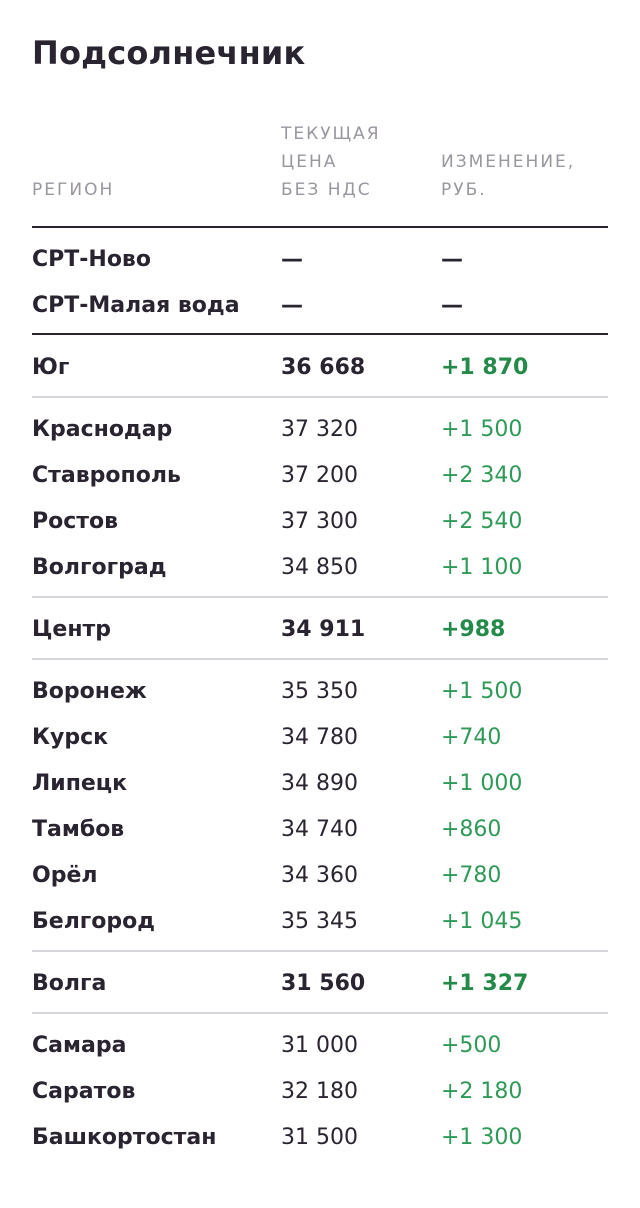 This screenshot has width=640, height=1208. What do you see at coordinates (319, 1091) in the screenshot?
I see `price-value: 32 180` at bounding box center [319, 1091].